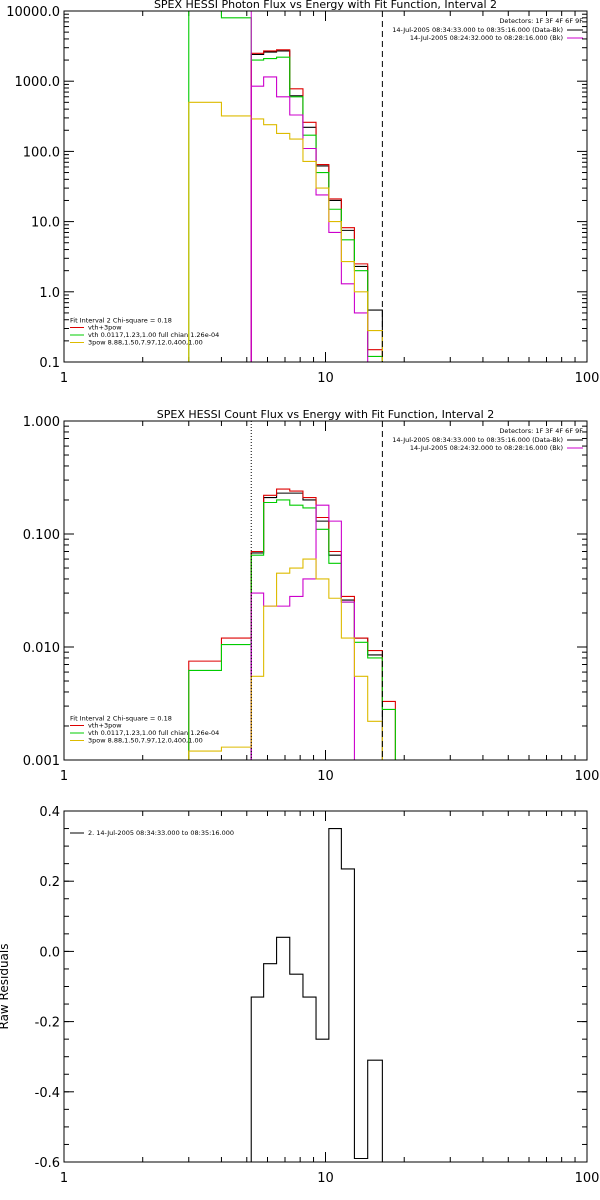 The height and width of the screenshot is (1200, 600). What do you see at coordinates (38, 82) in the screenshot?
I see `y-tick-label: 1000.0` at bounding box center [38, 82].